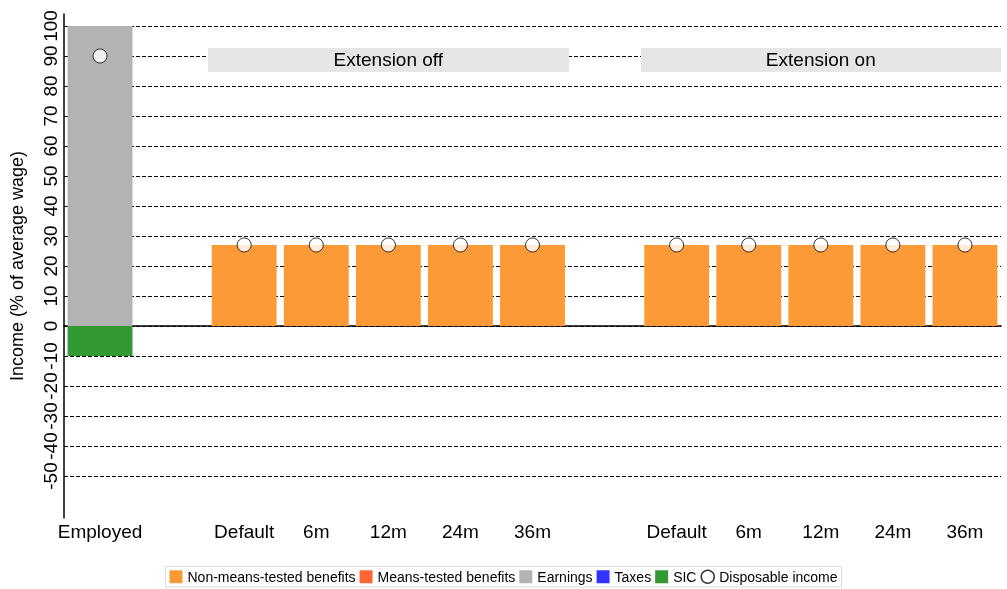 Image resolution: width=1007 pixels, height=589 pixels. What do you see at coordinates (446, 576) in the screenshot?
I see `legend-label: Means-tested benefits` at bounding box center [446, 576].